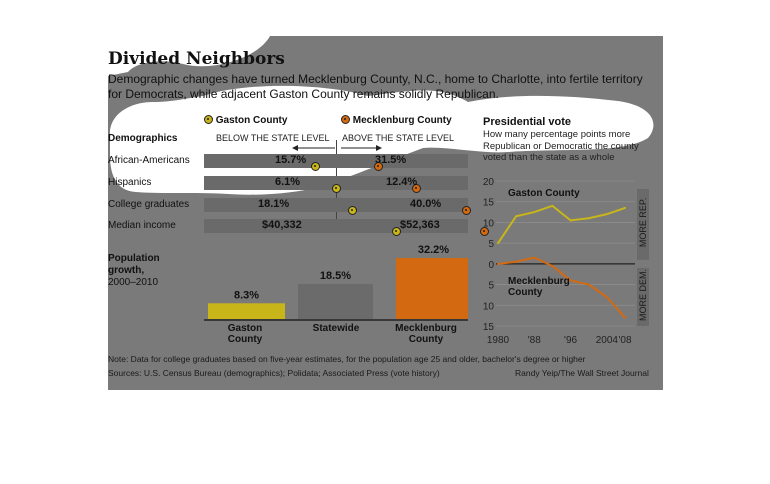  What do you see at coordinates (426, 204) in the screenshot?
I see `mecklenburg-college-value: 40.0%` at bounding box center [426, 204].